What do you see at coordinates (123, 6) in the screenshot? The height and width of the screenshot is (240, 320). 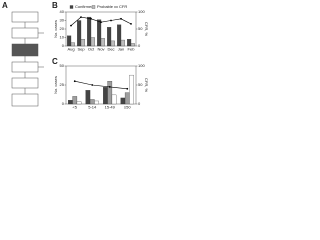 I see `legend-label: CFR` at bounding box center [123, 6].